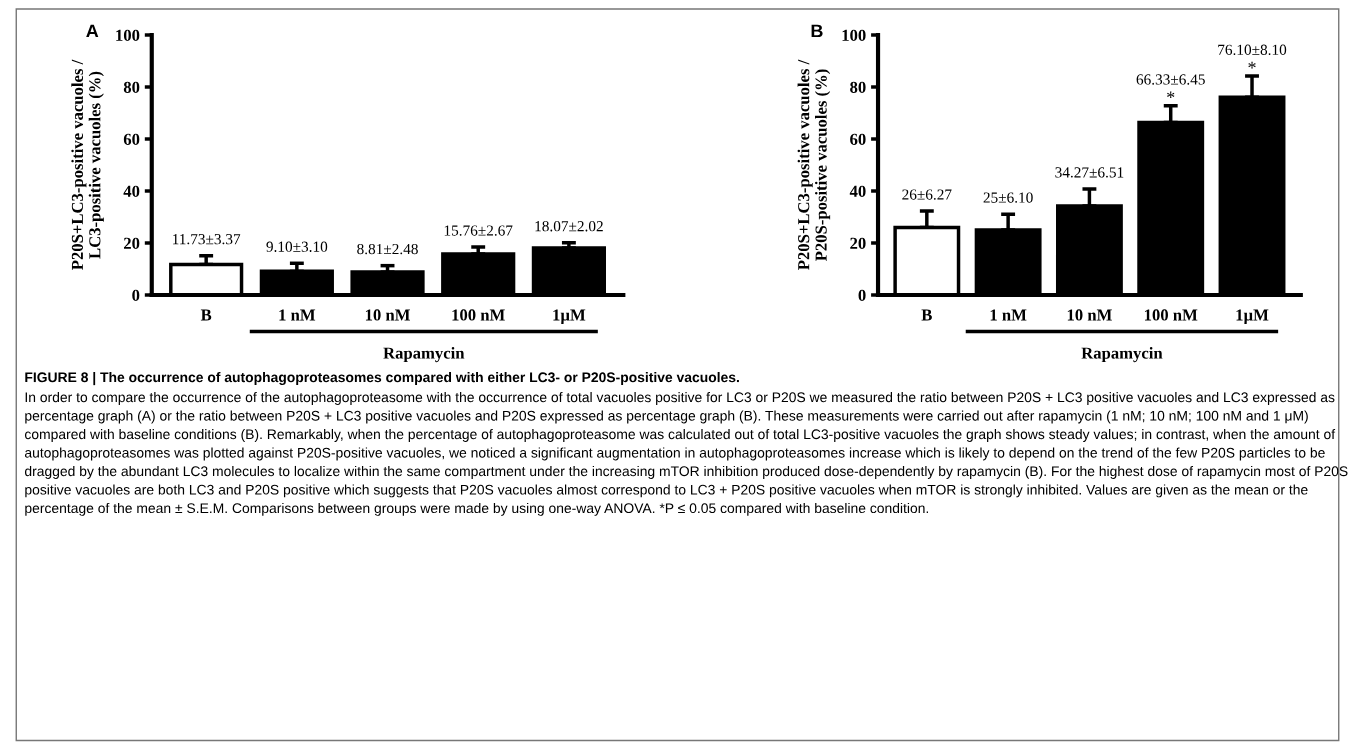 Image resolution: width=1355 pixels, height=748 pixels. What do you see at coordinates (207, 239) in the screenshot?
I see `data-label: 11.73±3.37` at bounding box center [207, 239].